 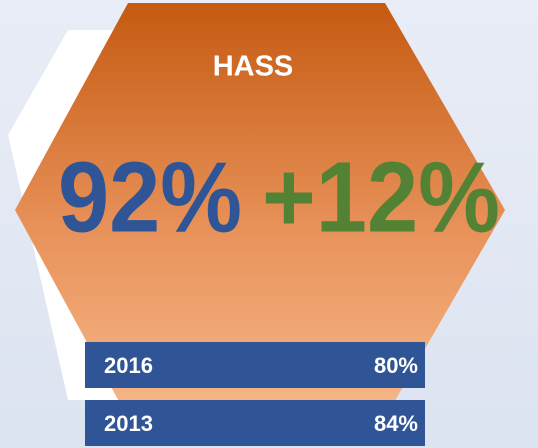 I want to click on row-value: 84%, so click(x=396, y=423).